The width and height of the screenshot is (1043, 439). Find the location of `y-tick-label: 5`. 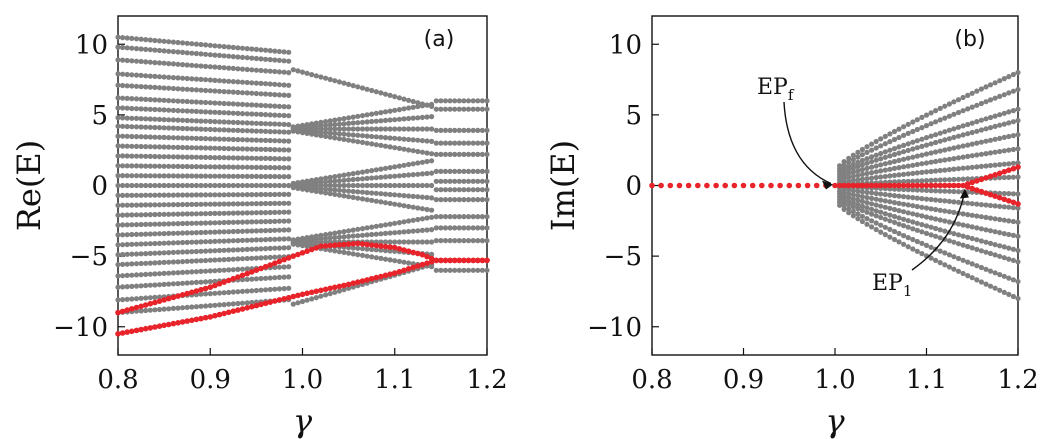

y-tick-label: 5 is located at coordinates (633, 116).